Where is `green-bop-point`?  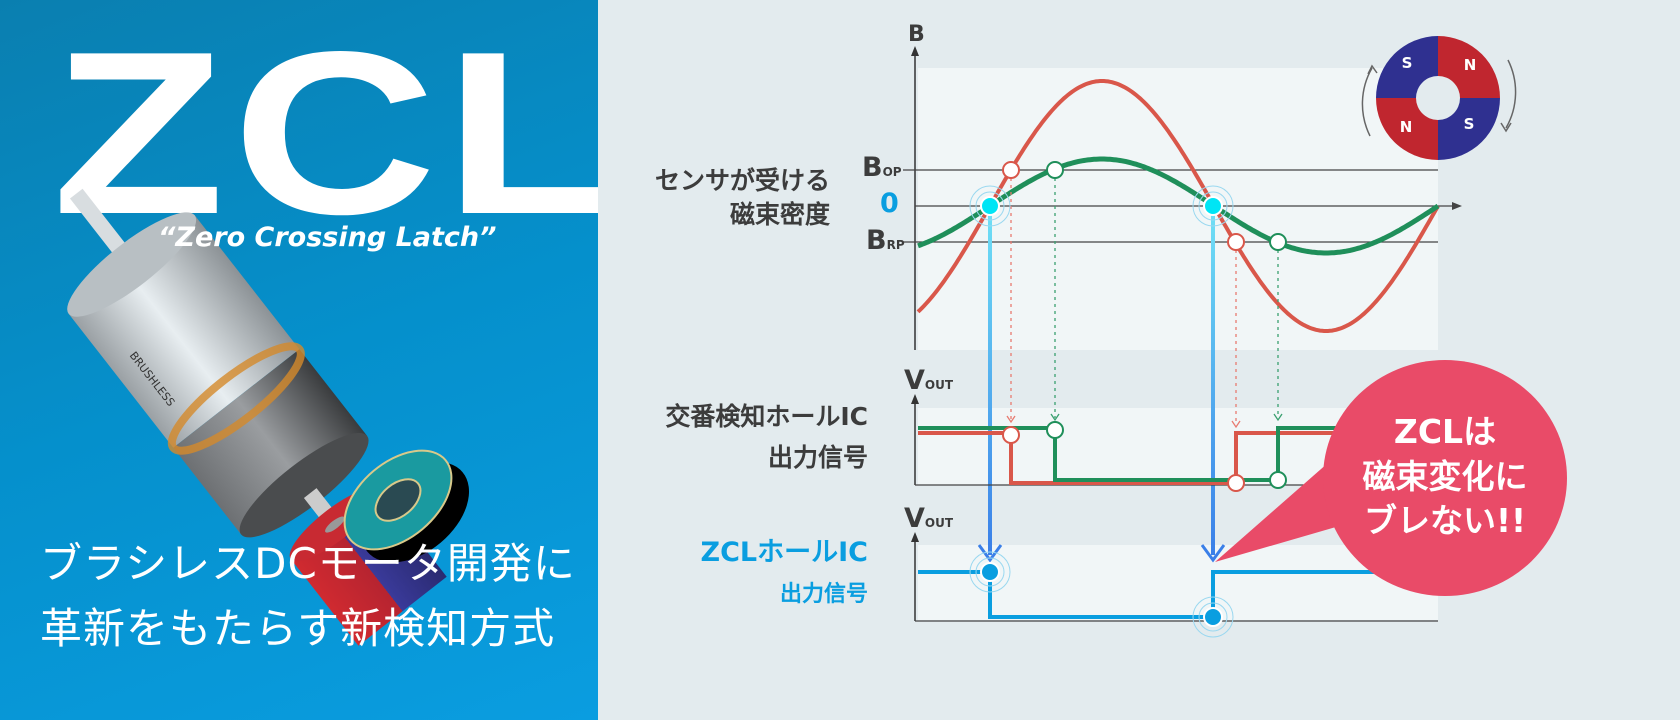
green-bop-point is located at coordinates (1055, 170).